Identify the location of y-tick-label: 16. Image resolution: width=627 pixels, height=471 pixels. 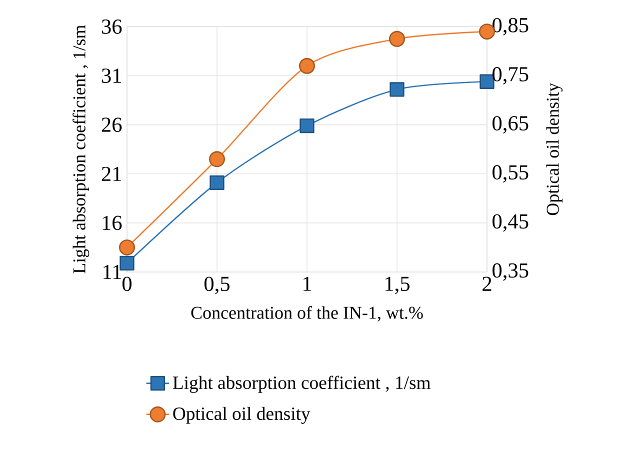
(112, 223).